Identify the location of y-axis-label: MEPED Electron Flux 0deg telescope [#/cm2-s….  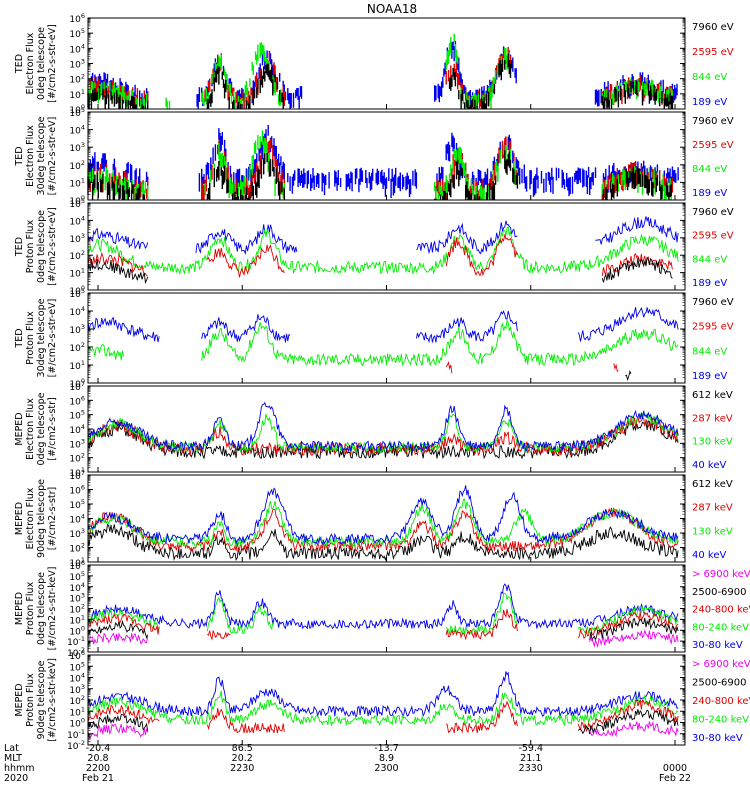
(36, 428).